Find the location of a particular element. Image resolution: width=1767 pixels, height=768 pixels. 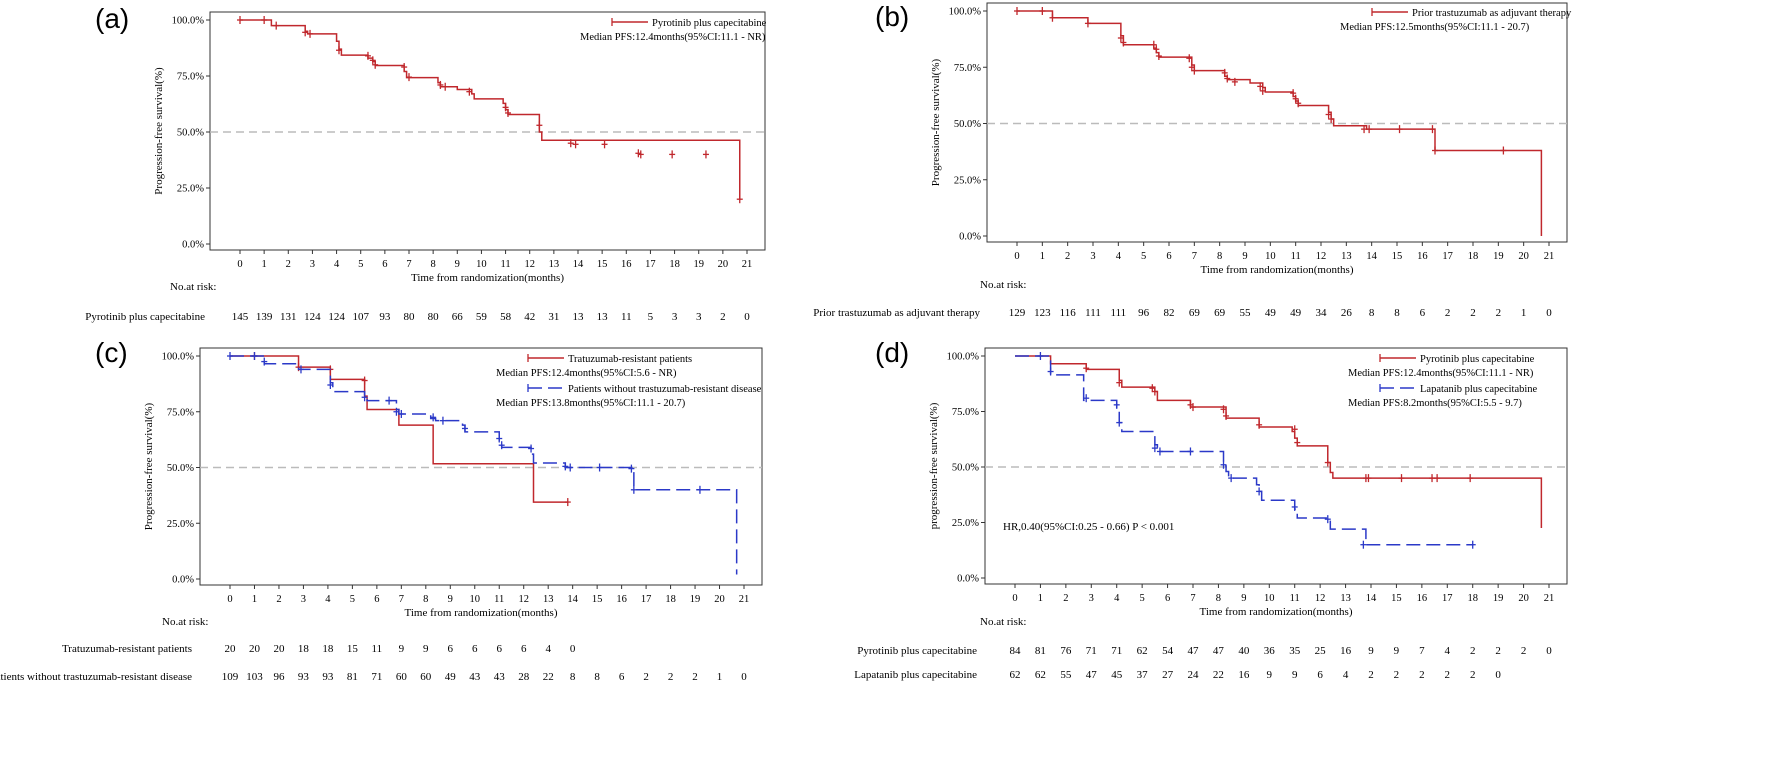

risk-count: 27 is located at coordinates (1168, 675).